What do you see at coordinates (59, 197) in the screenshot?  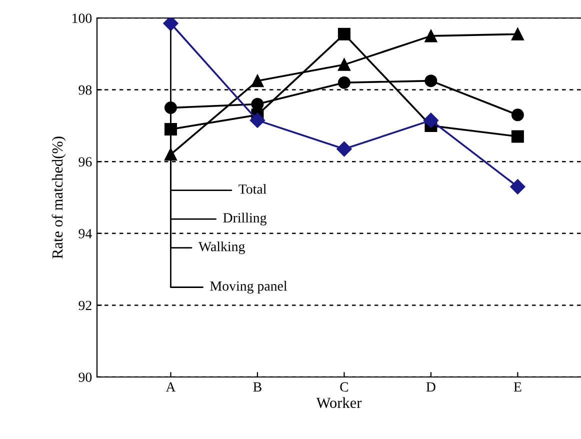 I see `y-axis-title: Rate of matched(%)` at bounding box center [59, 197].